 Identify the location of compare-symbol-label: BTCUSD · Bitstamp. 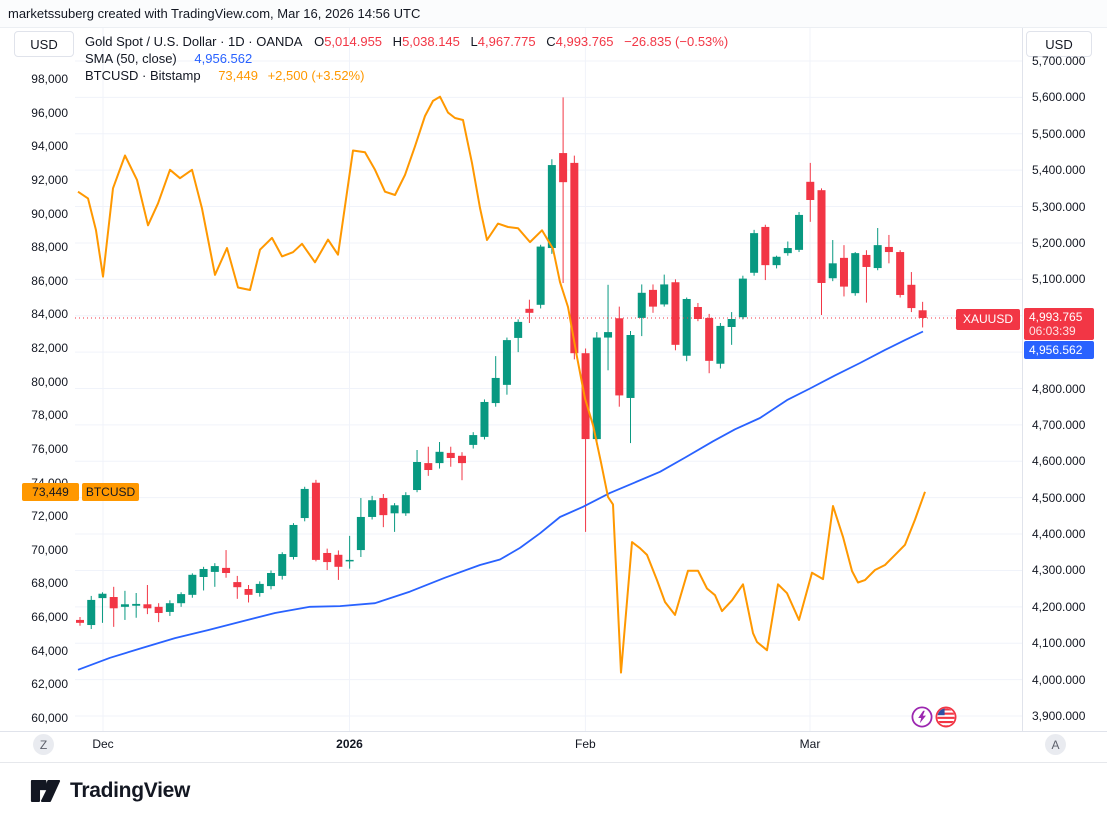
(143, 75).